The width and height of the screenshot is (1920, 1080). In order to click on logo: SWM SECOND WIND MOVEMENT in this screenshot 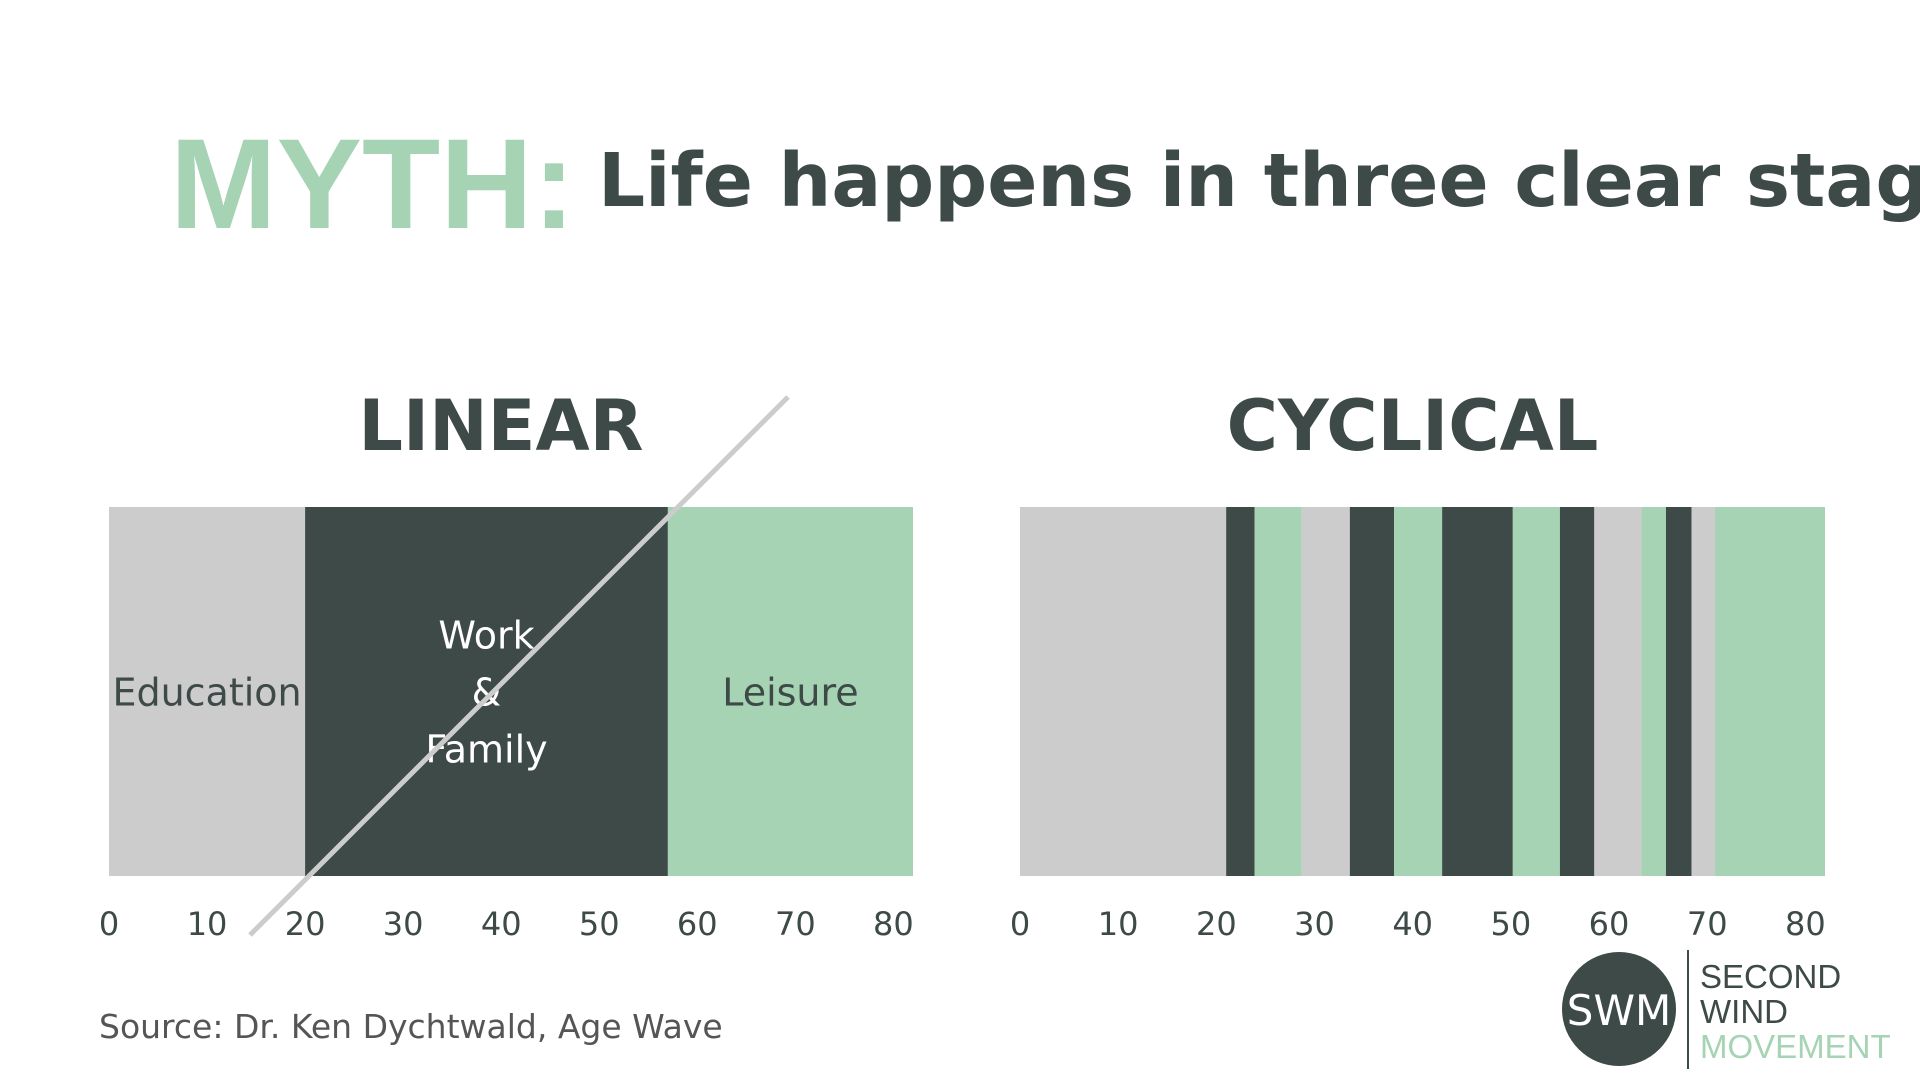, I will do `click(1726, 1009)`.